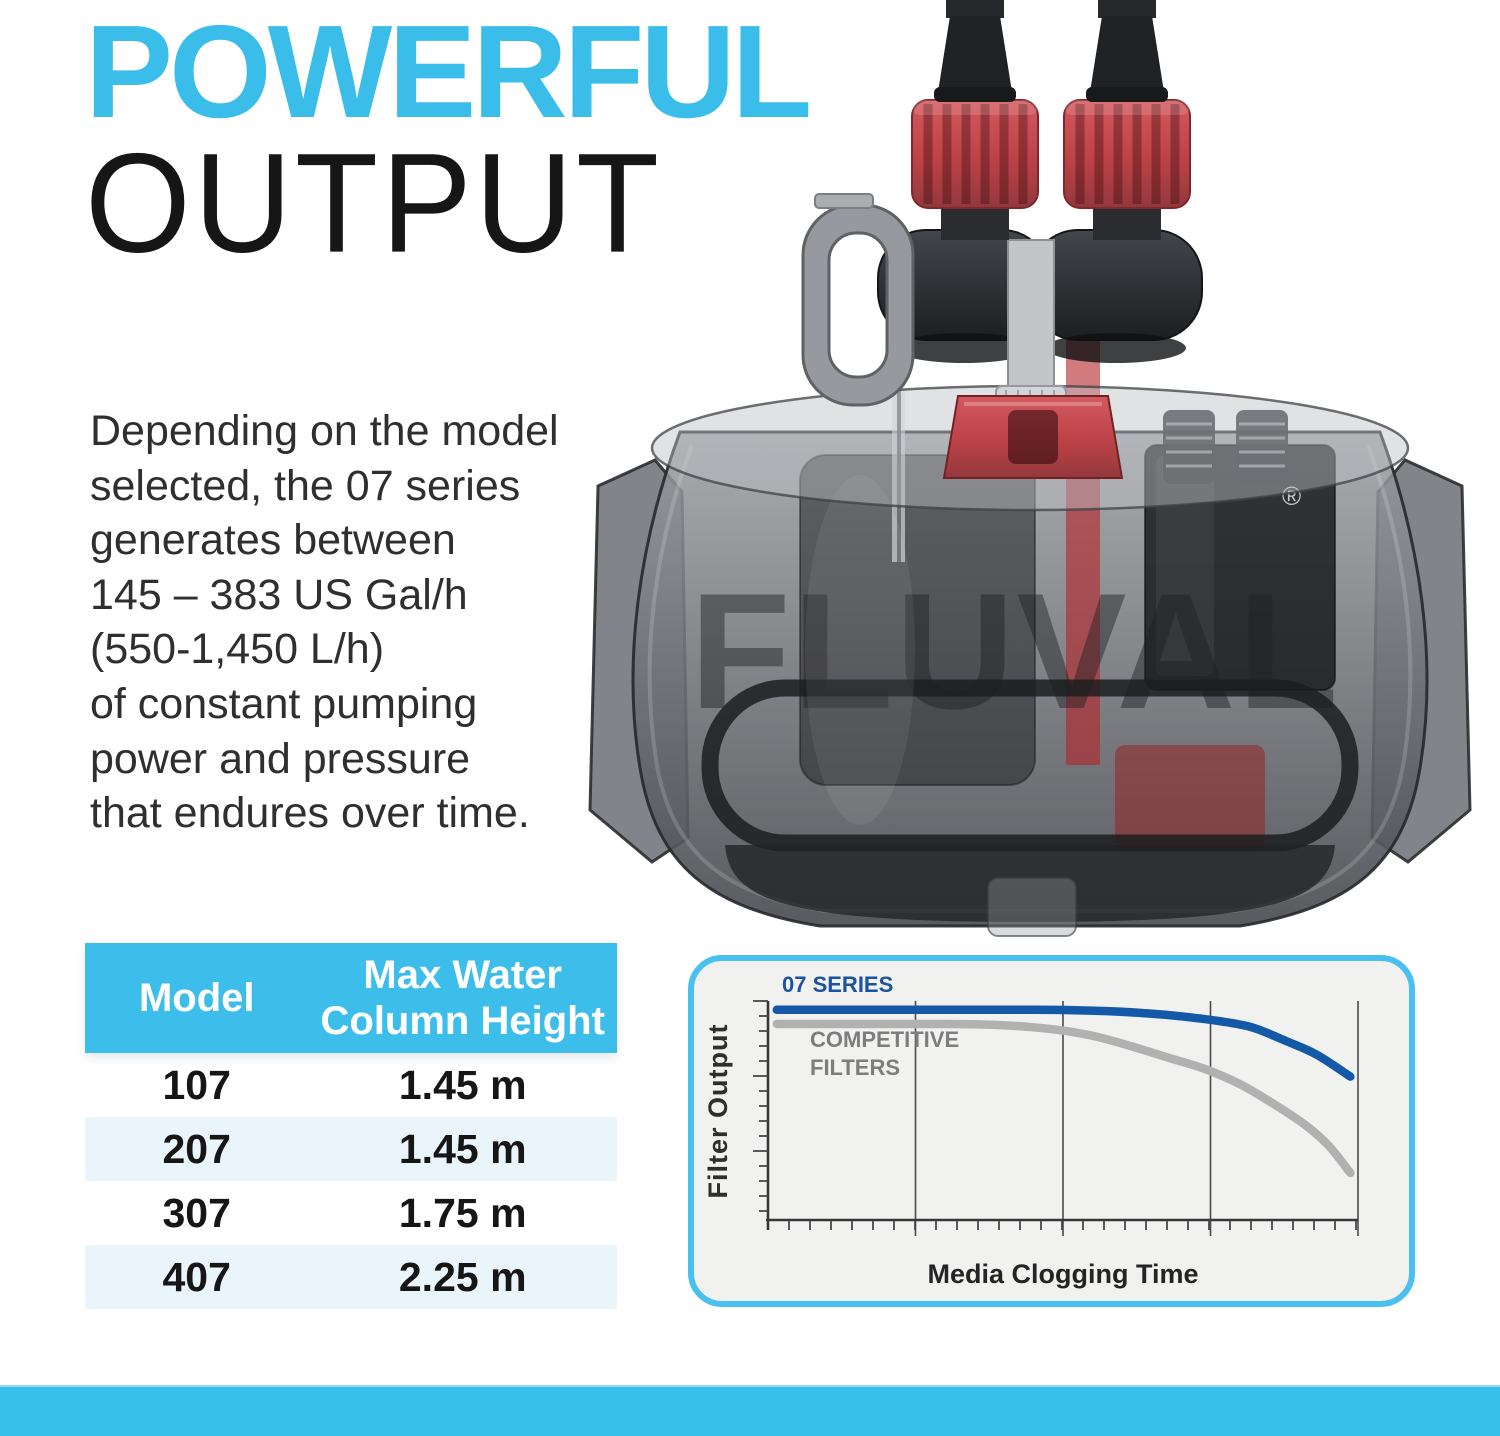 This screenshot has width=1500, height=1436. Describe the element at coordinates (964, 348) in the screenshot. I see `valve-shadow-left` at that location.